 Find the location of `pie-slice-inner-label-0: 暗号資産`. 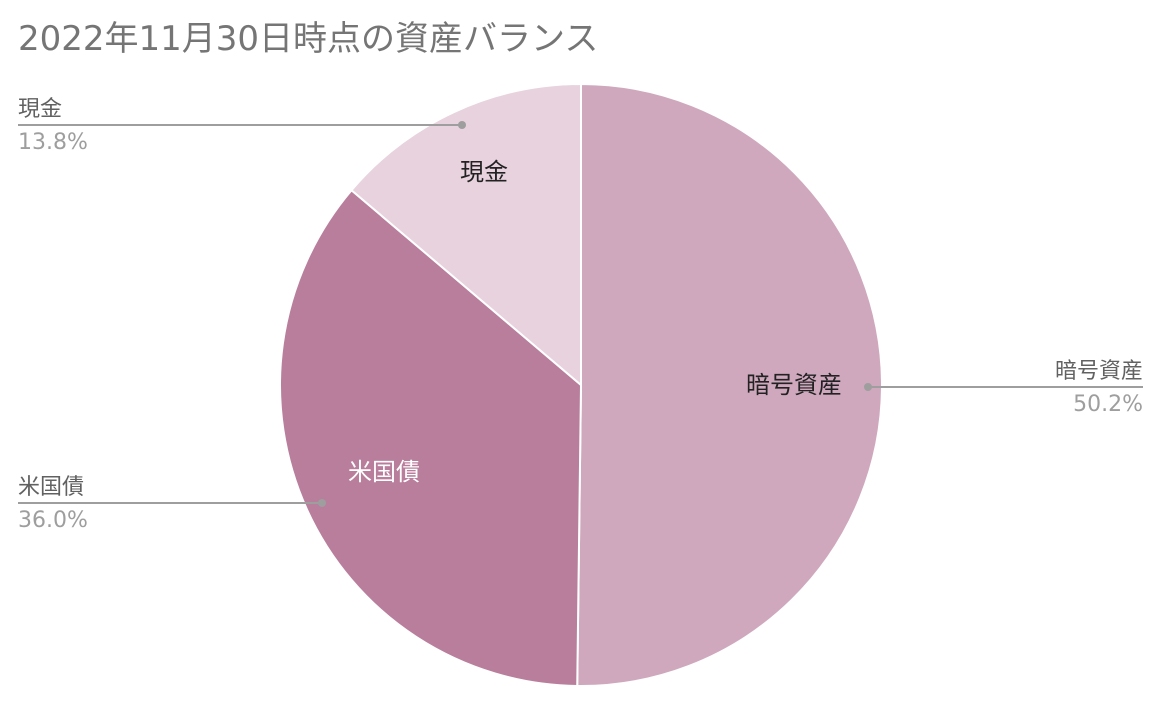

pie-slice-inner-label-0: 暗号資産 is located at coordinates (794, 385).